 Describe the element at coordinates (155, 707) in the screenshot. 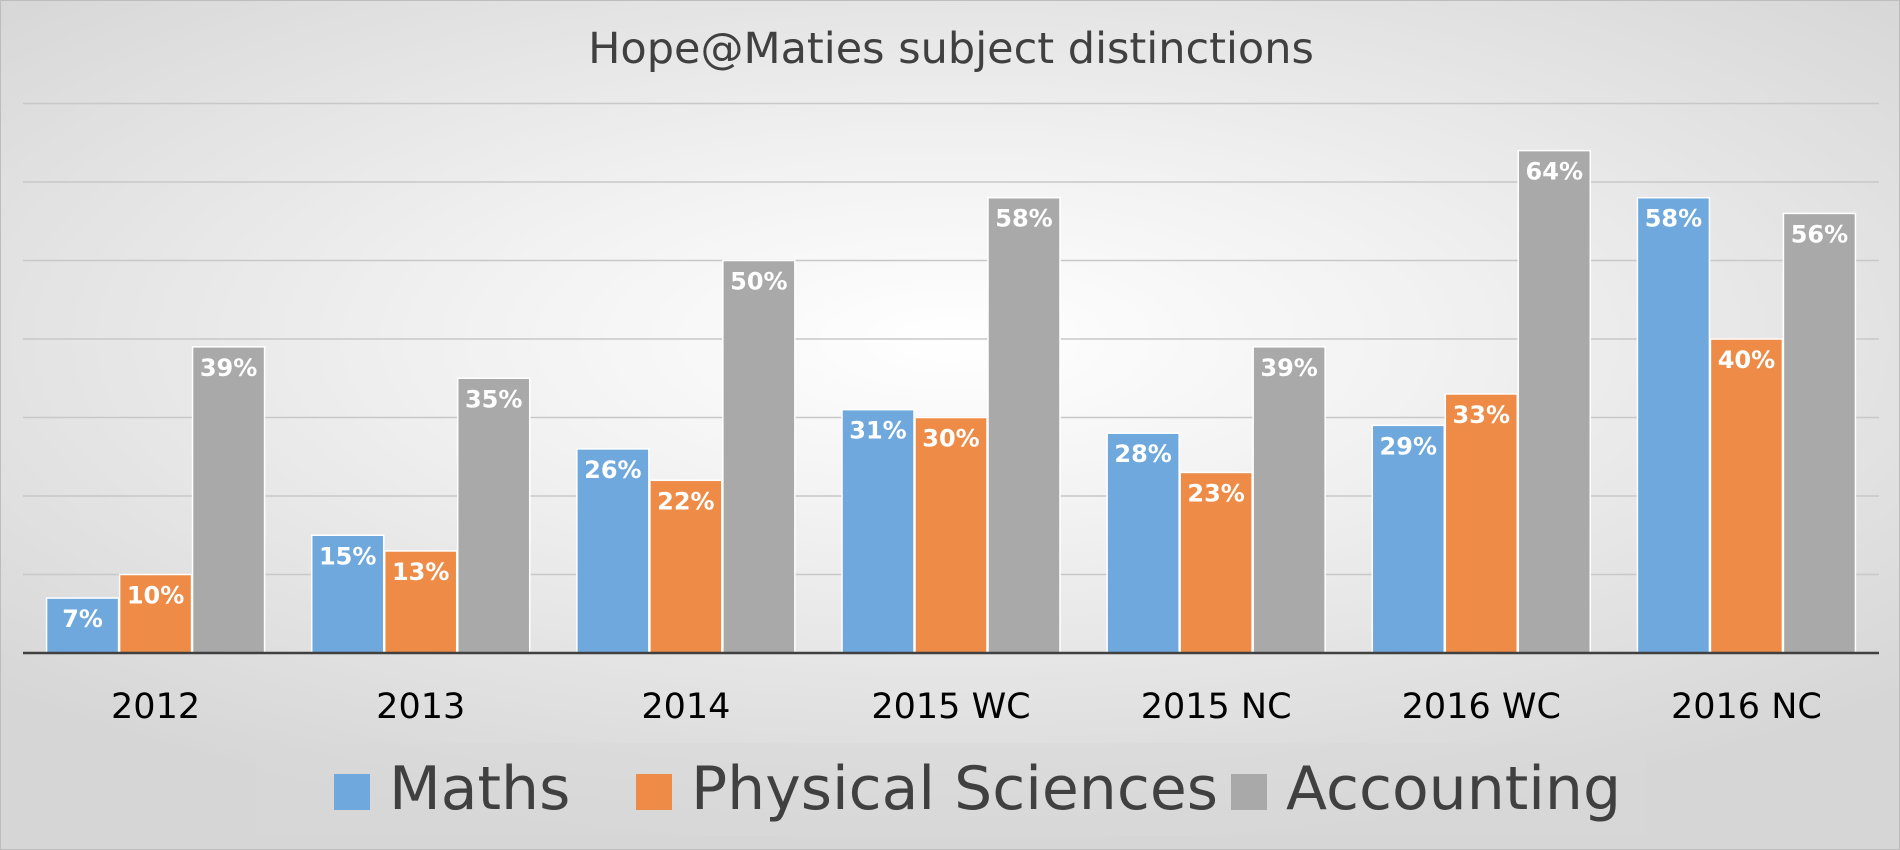

I see `x-tick-label: 2012` at that location.